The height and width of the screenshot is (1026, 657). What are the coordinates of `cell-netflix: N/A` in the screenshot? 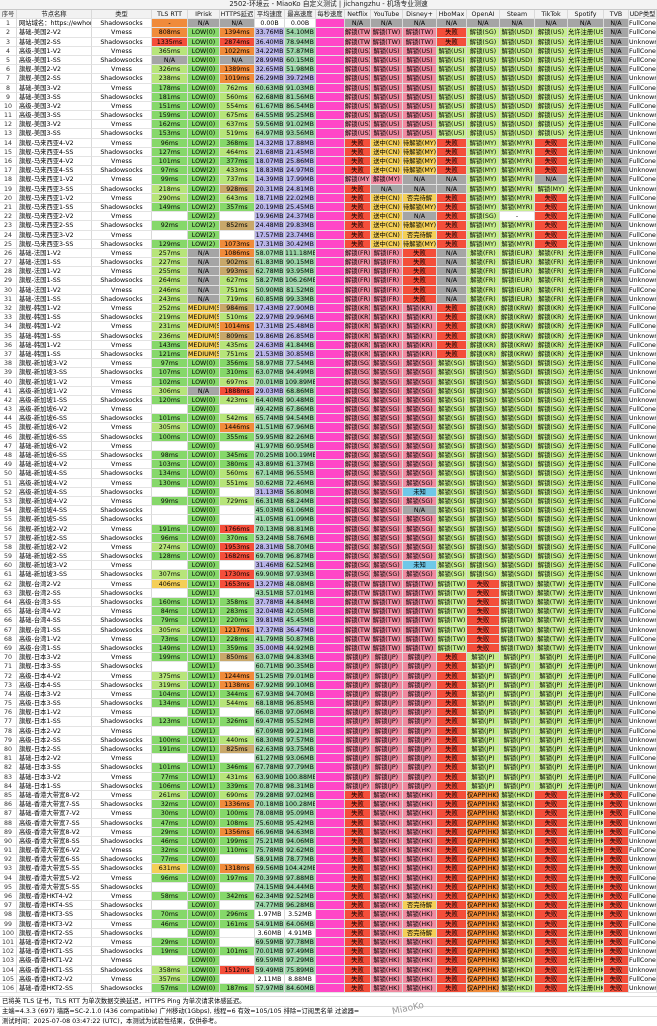 It's located at (358, 24).